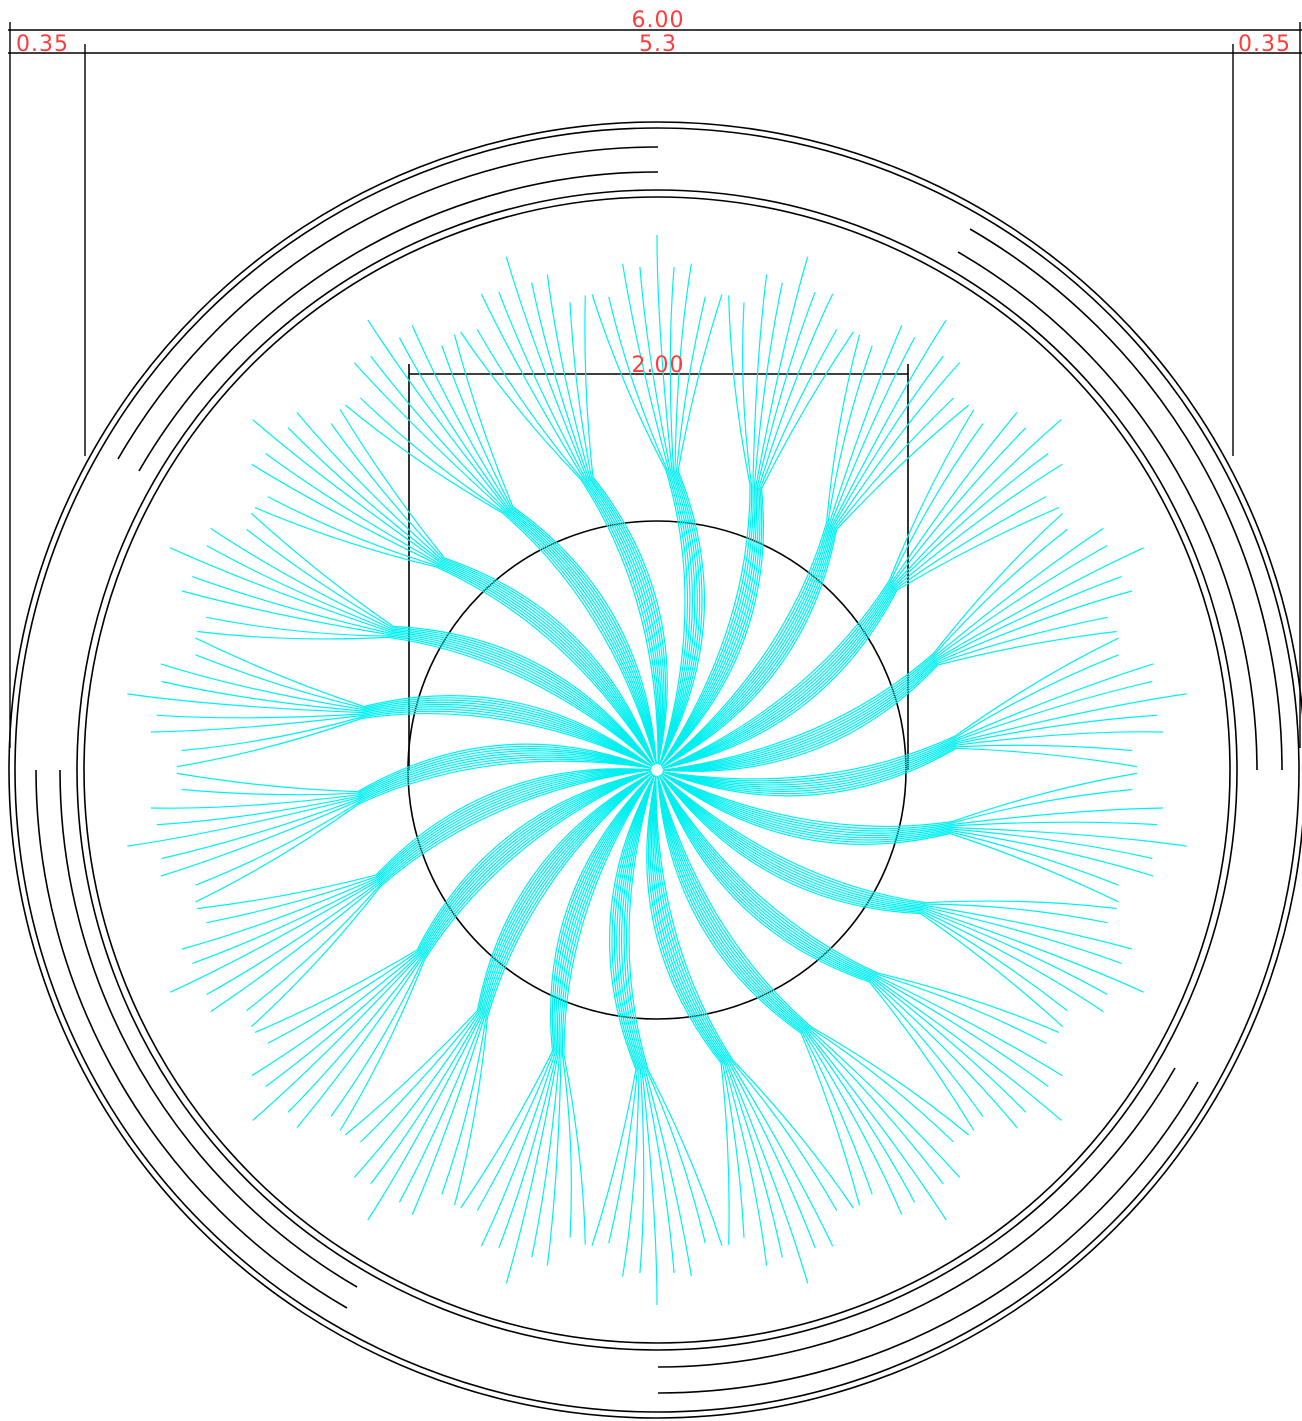 The width and height of the screenshot is (1302, 1421). I want to click on inlet-opening-label: 2.00, so click(658, 365).